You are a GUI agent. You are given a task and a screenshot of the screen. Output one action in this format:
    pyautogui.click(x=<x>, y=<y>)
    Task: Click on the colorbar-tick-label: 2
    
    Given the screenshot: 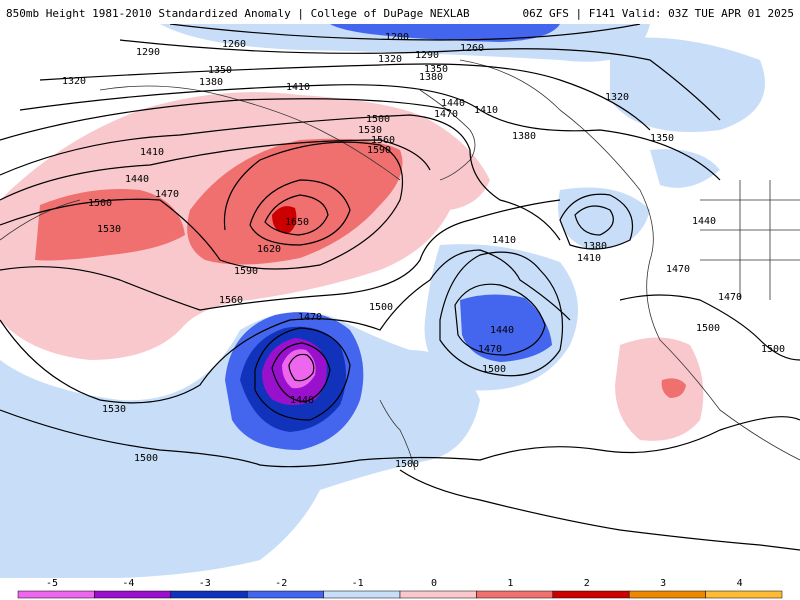 What is the action you would take?
    pyautogui.click(x=587, y=583)
    